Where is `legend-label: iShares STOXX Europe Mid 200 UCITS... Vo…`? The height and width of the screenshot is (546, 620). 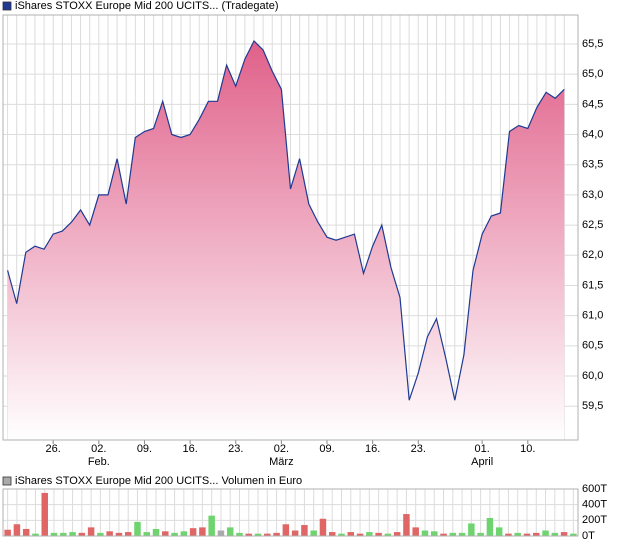 legend-label: iShares STOXX Europe Mid 200 UCITS... Vo… is located at coordinates (158, 481).